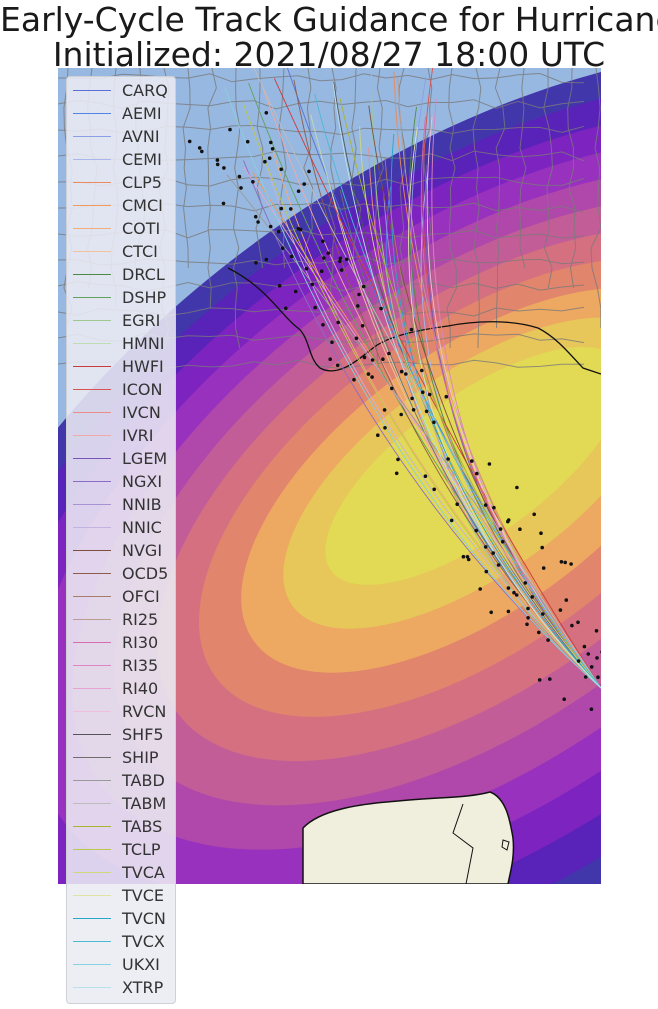  Describe the element at coordinates (121, 757) in the screenshot. I see `legend-item: SHIP` at that location.